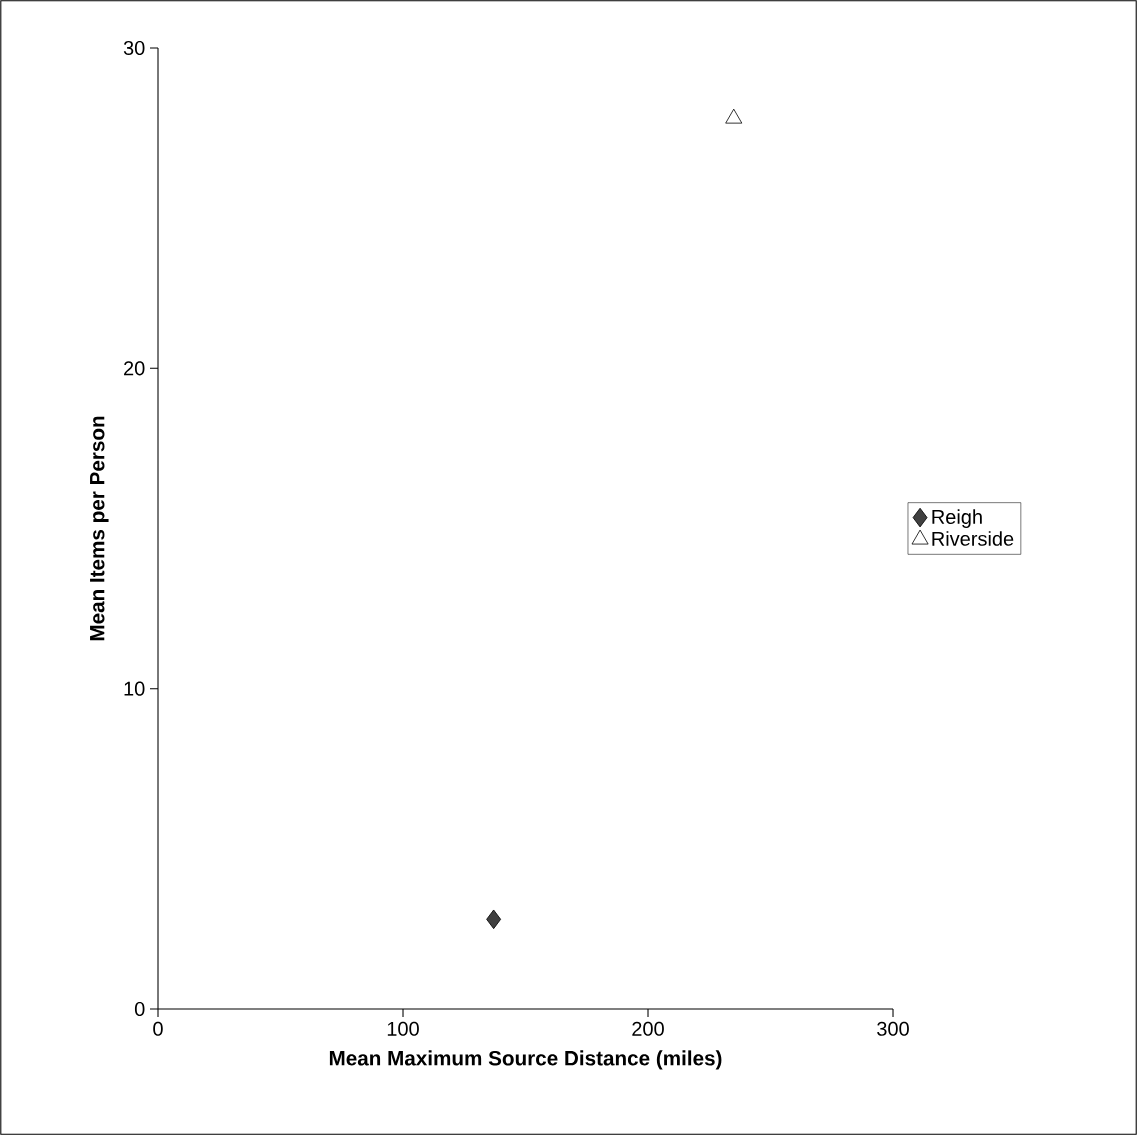  What do you see at coordinates (134, 368) in the screenshot?
I see `y-tick-label: 20` at bounding box center [134, 368].